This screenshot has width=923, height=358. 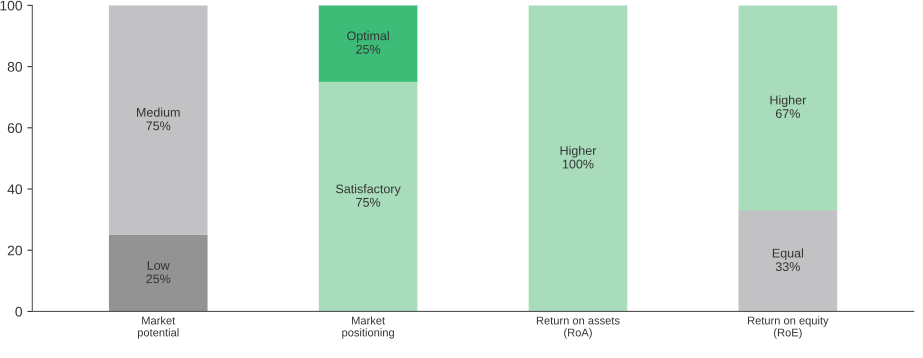 What do you see at coordinates (788, 101) in the screenshot?
I see `text: Higher` at bounding box center [788, 101].